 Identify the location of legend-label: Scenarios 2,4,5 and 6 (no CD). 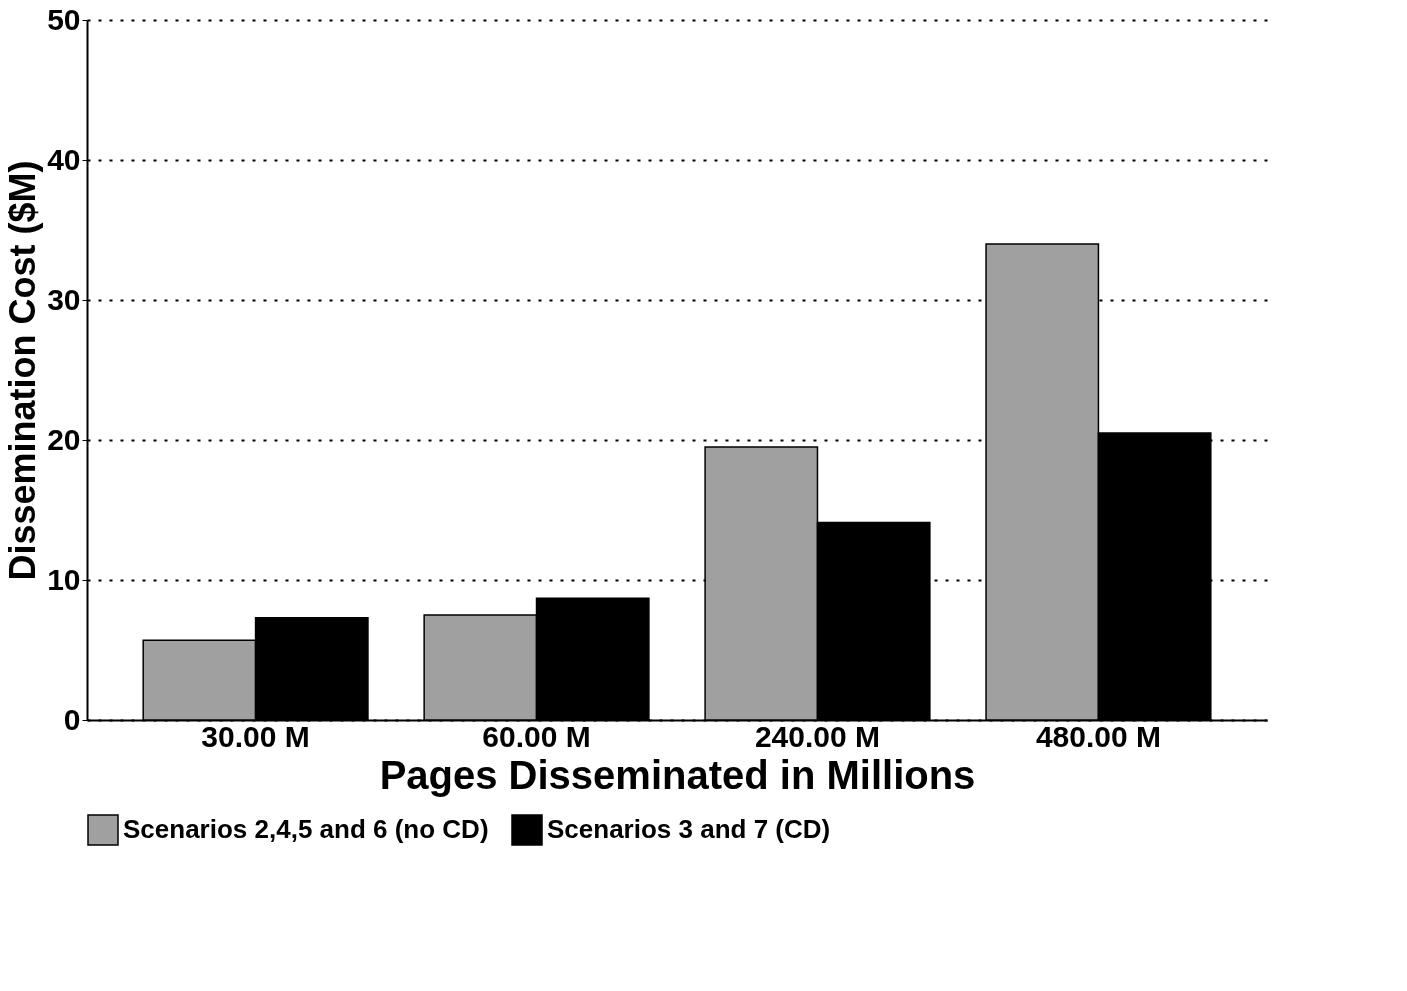
(306, 829).